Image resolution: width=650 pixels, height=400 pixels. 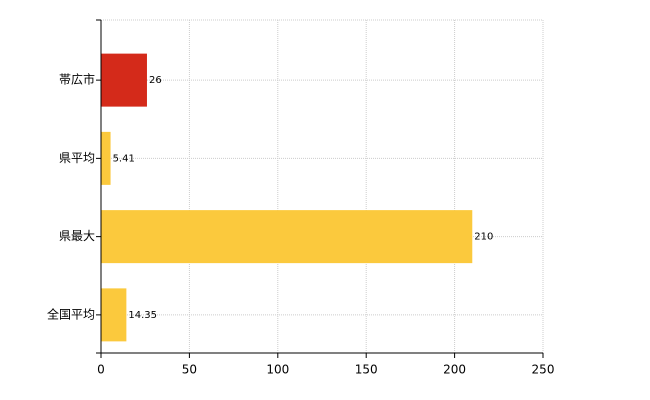 What do you see at coordinates (77, 158) in the screenshot?
I see `y-tick-label: 県平均` at bounding box center [77, 158].